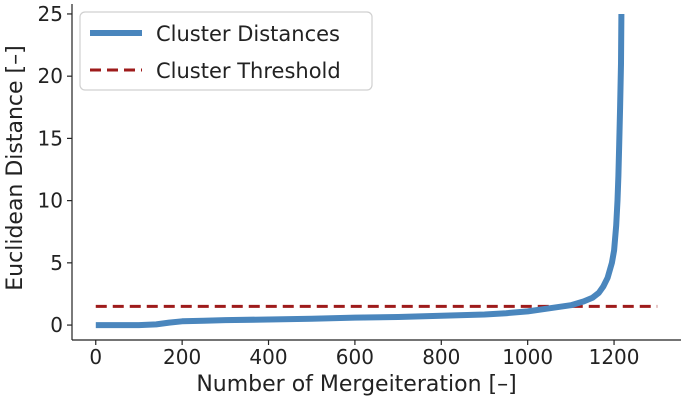 This screenshot has height=400, width=685. What do you see at coordinates (248, 71) in the screenshot?
I see `legend-label-cluster-threshold: Cluster Threshold` at bounding box center [248, 71].